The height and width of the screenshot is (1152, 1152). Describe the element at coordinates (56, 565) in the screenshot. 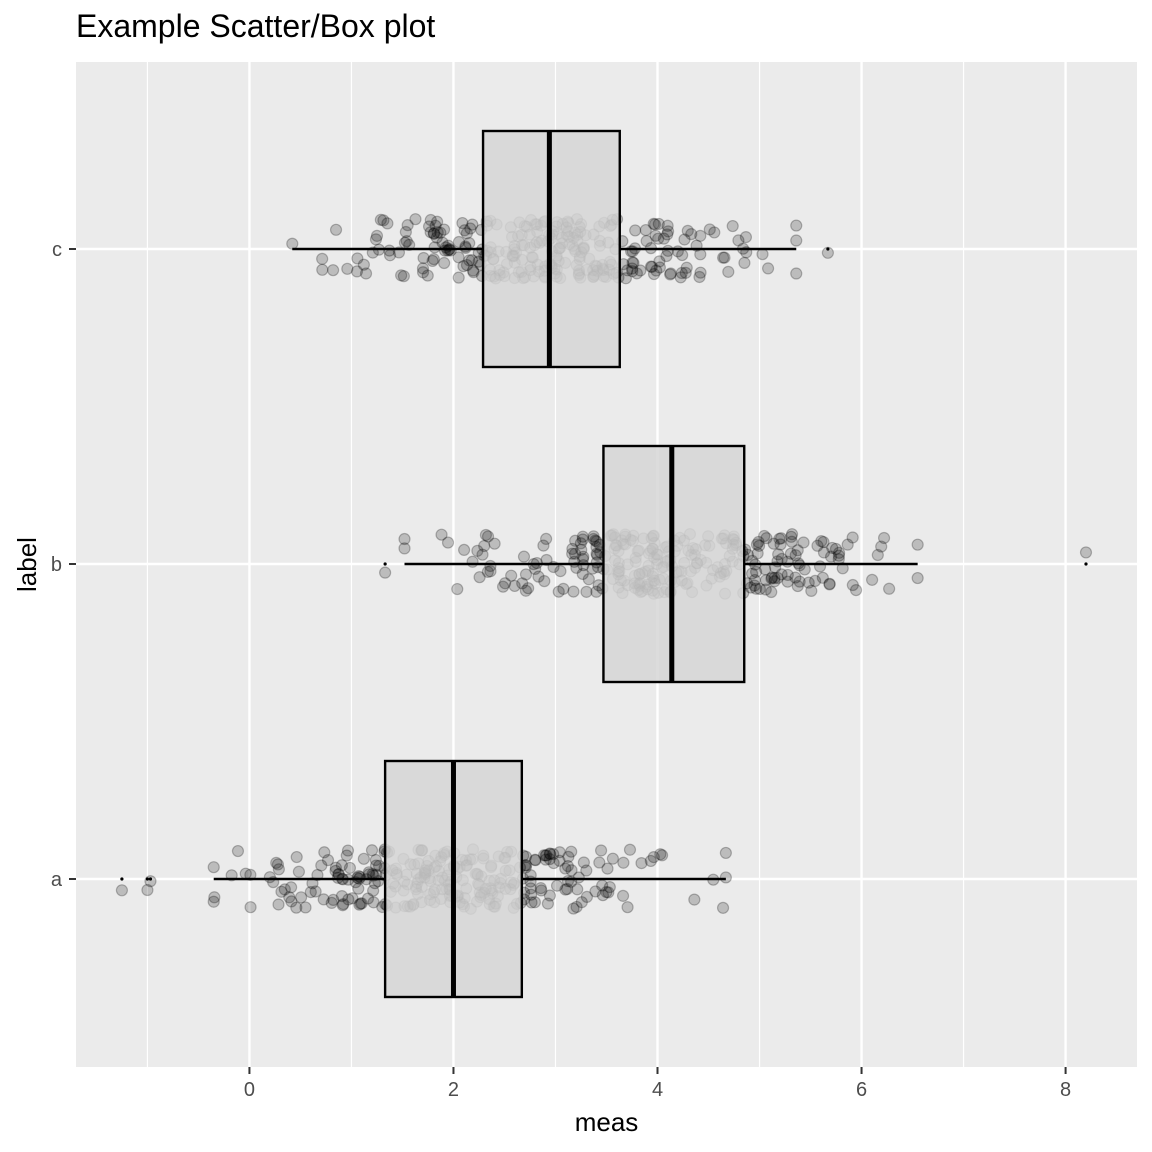

I see `y-tick-label: b` at that location.